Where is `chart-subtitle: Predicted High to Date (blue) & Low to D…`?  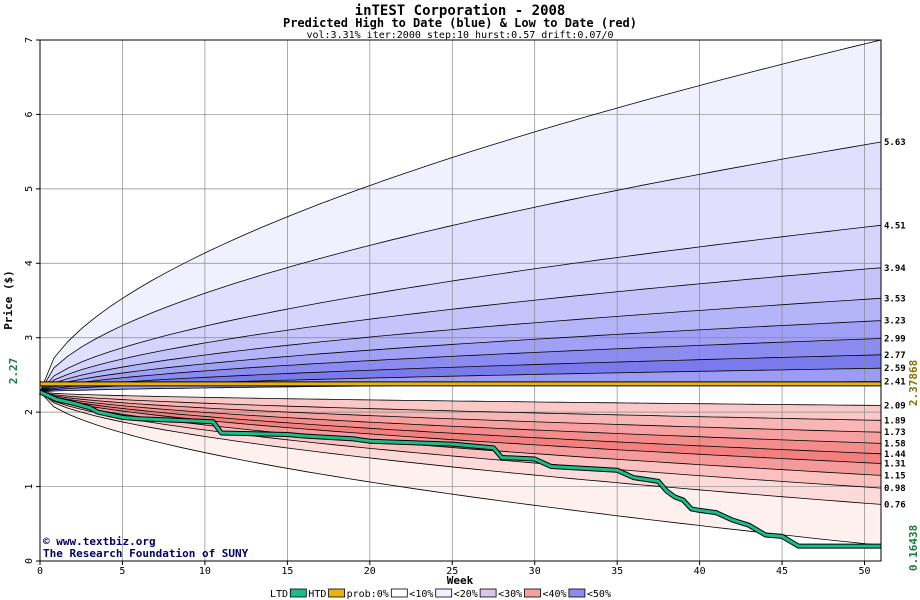 chart-subtitle: Predicted High to Date (blue) & Low to D… is located at coordinates (460, 23).